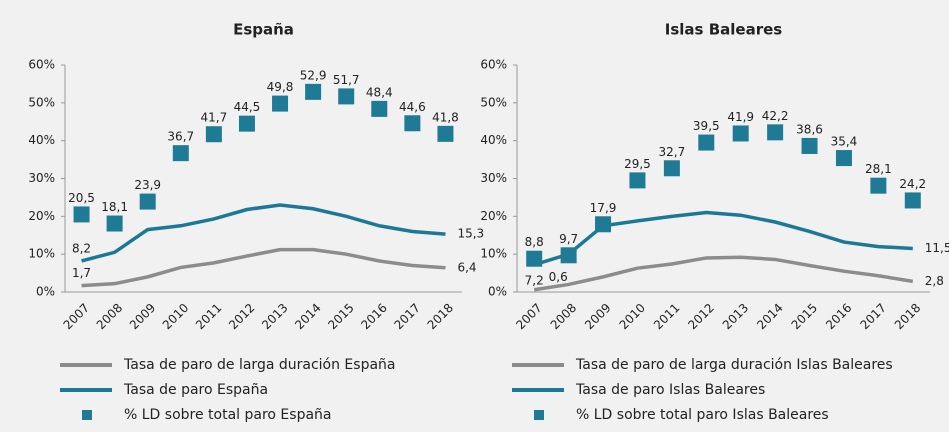  I want to click on data-label: 11,5, so click(937, 248).